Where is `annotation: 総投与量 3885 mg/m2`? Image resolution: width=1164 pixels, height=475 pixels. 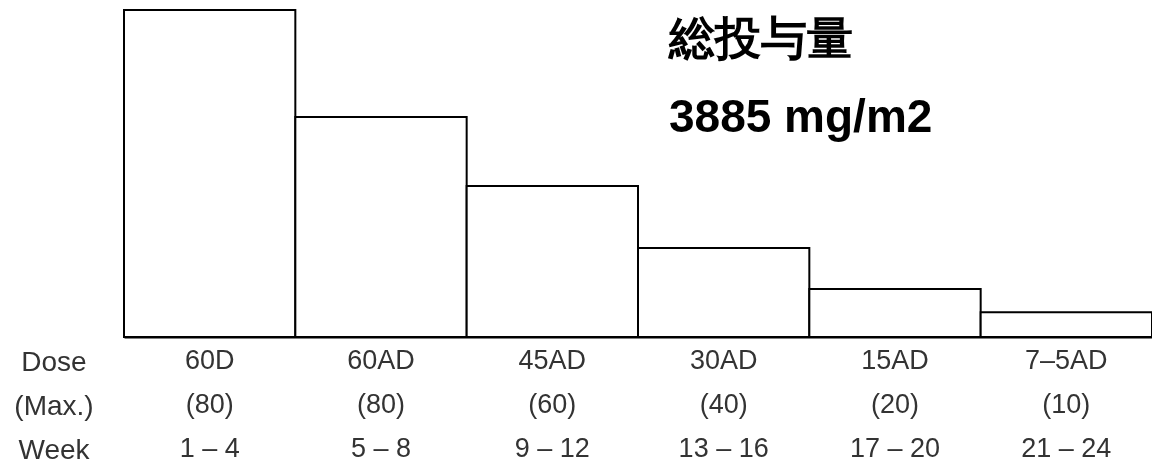
annotation: 総投与量 3885 mg/m2 is located at coordinates (800, 77).